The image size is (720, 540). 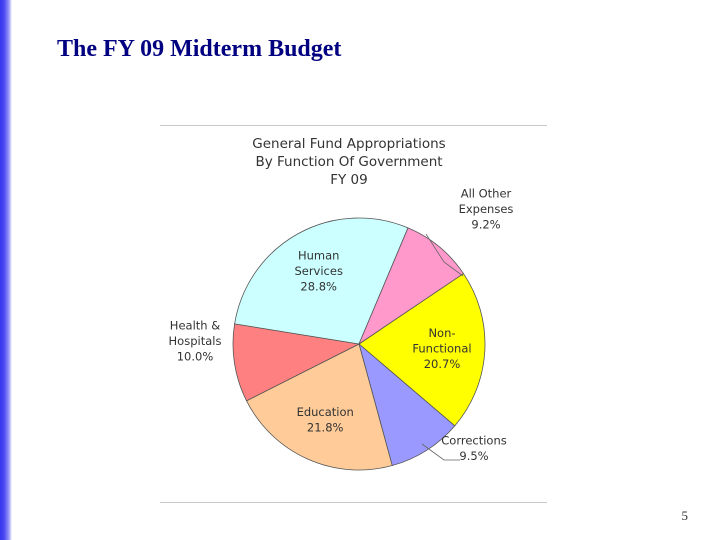 What do you see at coordinates (441, 333) in the screenshot?
I see `slice-label-line: Non-` at bounding box center [441, 333].